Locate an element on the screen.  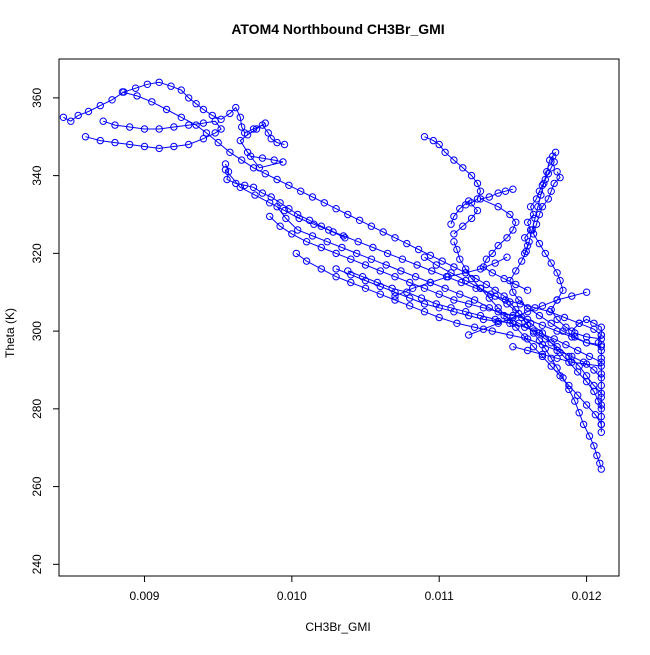
y-tick-label: 340 is located at coordinates (37, 175).